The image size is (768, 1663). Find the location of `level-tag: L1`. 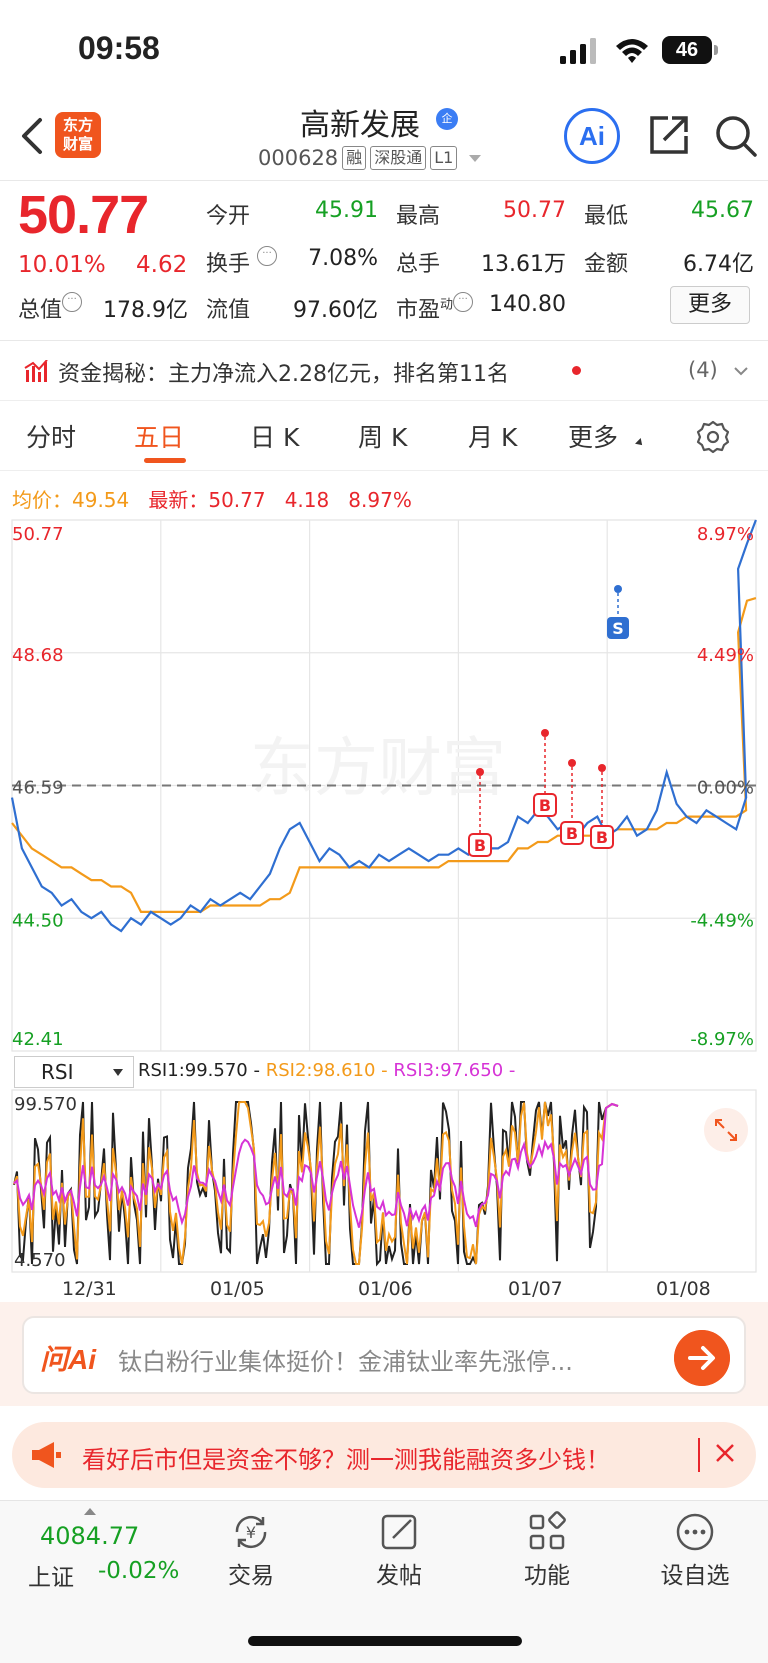

level-tag: L1 is located at coordinates (444, 158).